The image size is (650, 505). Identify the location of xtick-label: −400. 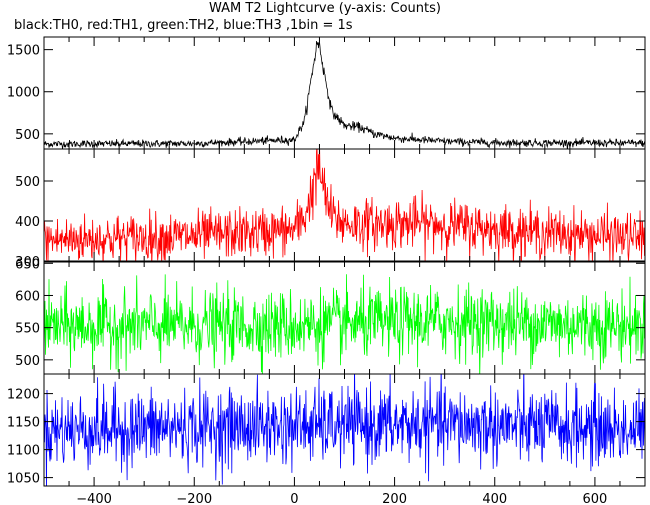
(94, 498).